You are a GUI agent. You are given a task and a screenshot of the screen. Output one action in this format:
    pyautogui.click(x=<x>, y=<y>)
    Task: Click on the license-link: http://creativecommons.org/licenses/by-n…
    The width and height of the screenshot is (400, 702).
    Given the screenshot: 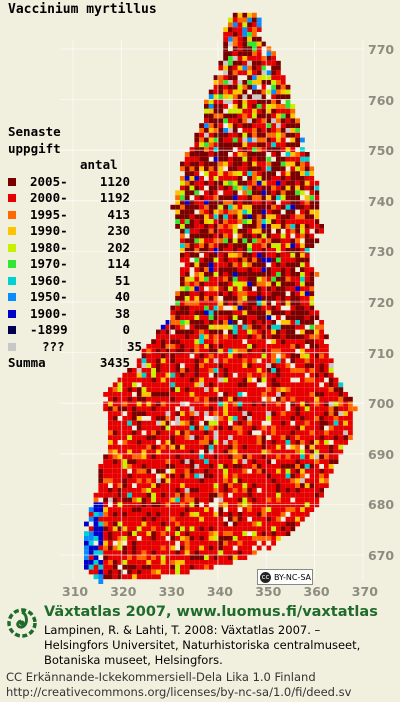 What is the action you would take?
    pyautogui.click(x=179, y=692)
    